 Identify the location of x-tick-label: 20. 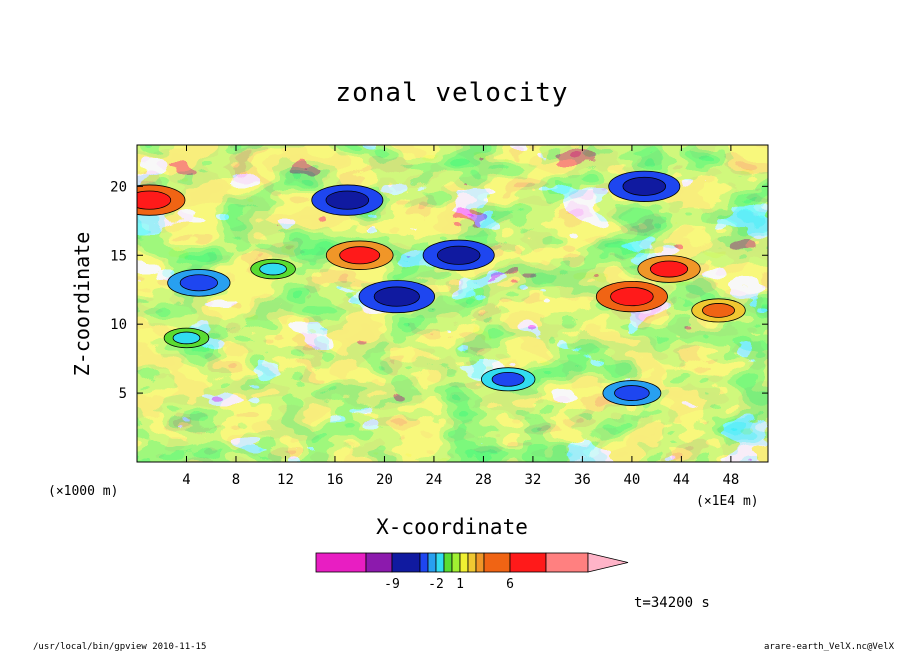
(384, 480).